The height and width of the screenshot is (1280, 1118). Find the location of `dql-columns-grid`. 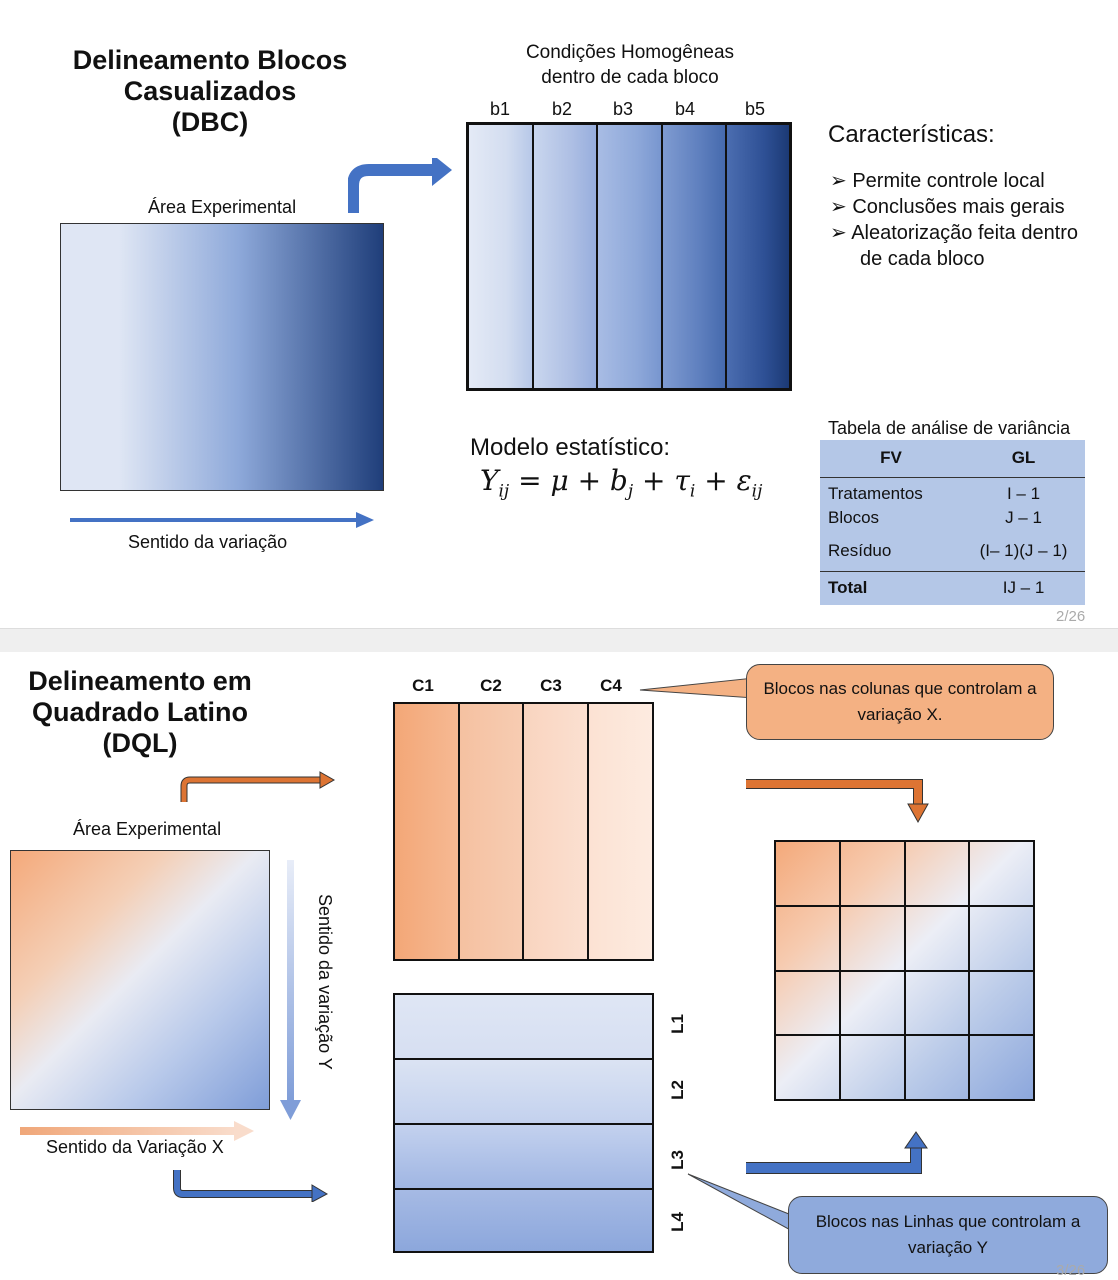

dql-columns-grid is located at coordinates (523, 831).